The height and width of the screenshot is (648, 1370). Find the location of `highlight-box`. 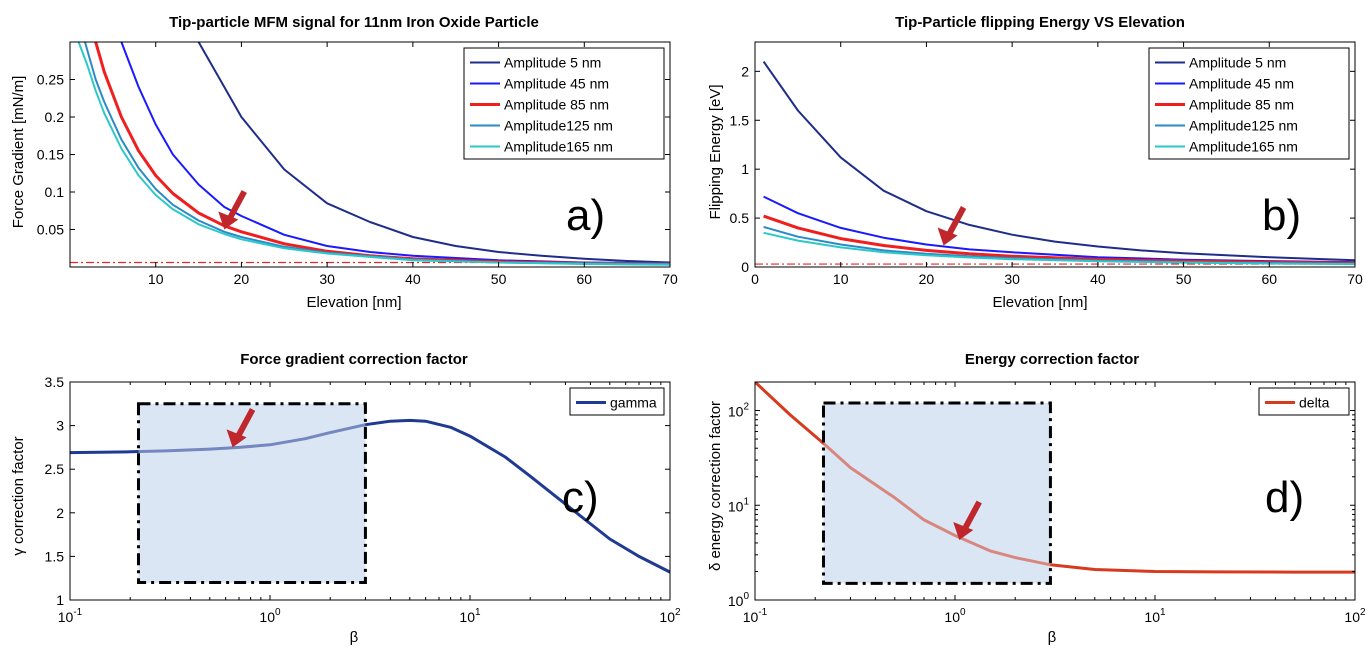

highlight-box is located at coordinates (937, 493).